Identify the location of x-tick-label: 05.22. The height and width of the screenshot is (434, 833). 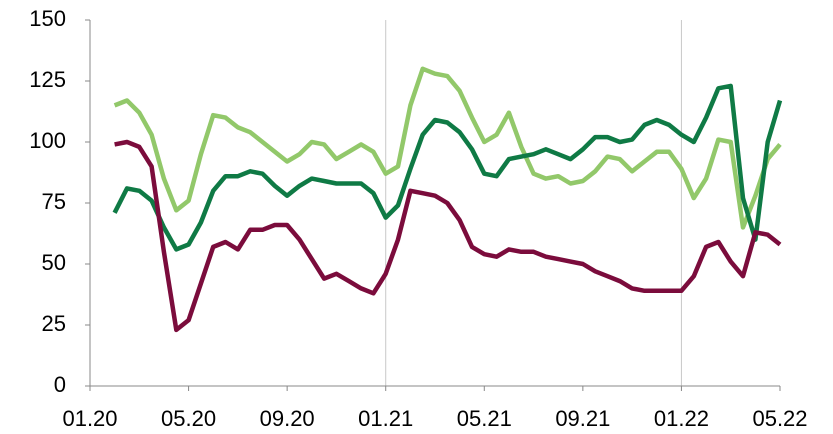
(779, 418).